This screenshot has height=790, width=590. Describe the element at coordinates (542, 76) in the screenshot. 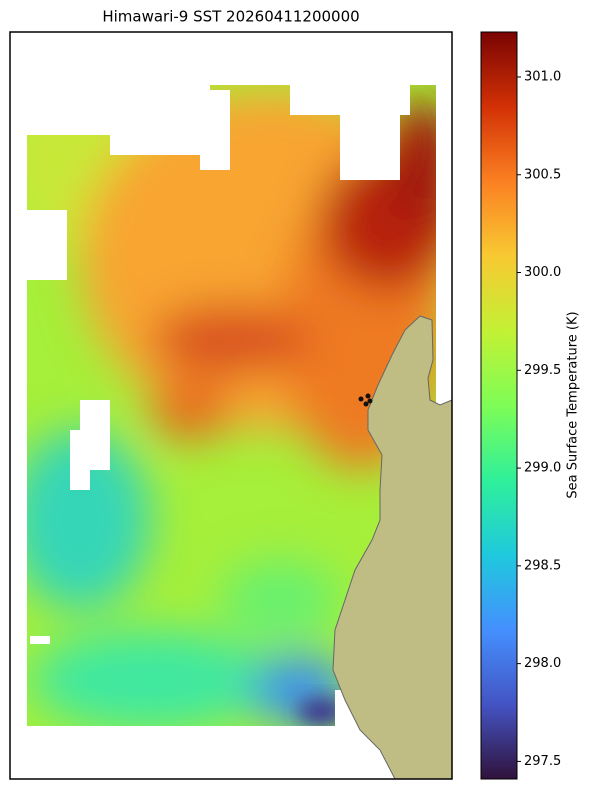

I see `colorbar-tick-label: 301.0` at that location.